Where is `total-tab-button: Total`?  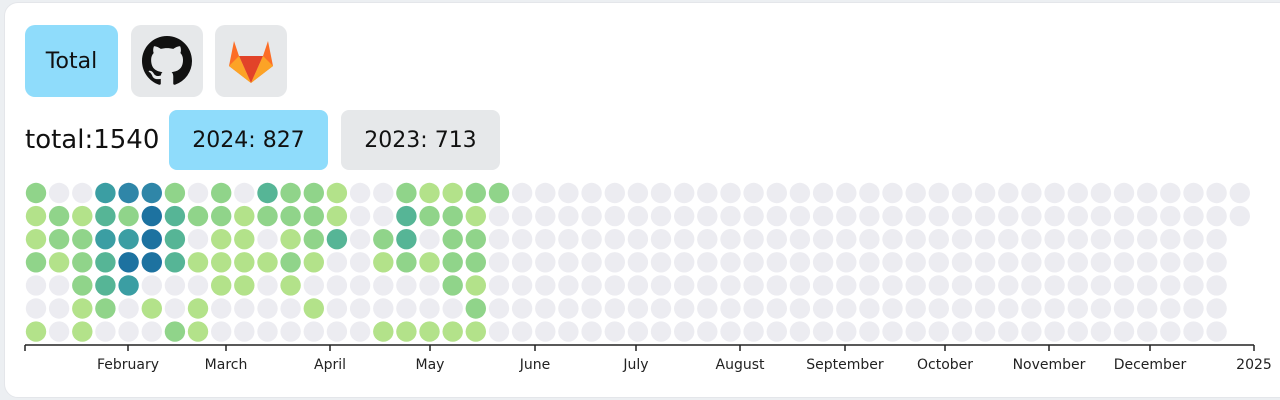
total-tab-button: Total is located at coordinates (71, 61).